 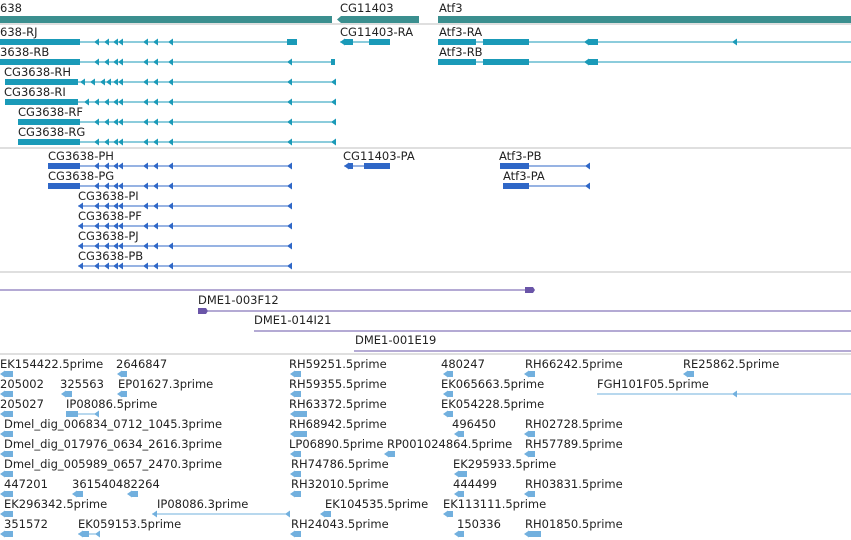 I want to click on est-label: RH03831.5prime, so click(x=574, y=484).